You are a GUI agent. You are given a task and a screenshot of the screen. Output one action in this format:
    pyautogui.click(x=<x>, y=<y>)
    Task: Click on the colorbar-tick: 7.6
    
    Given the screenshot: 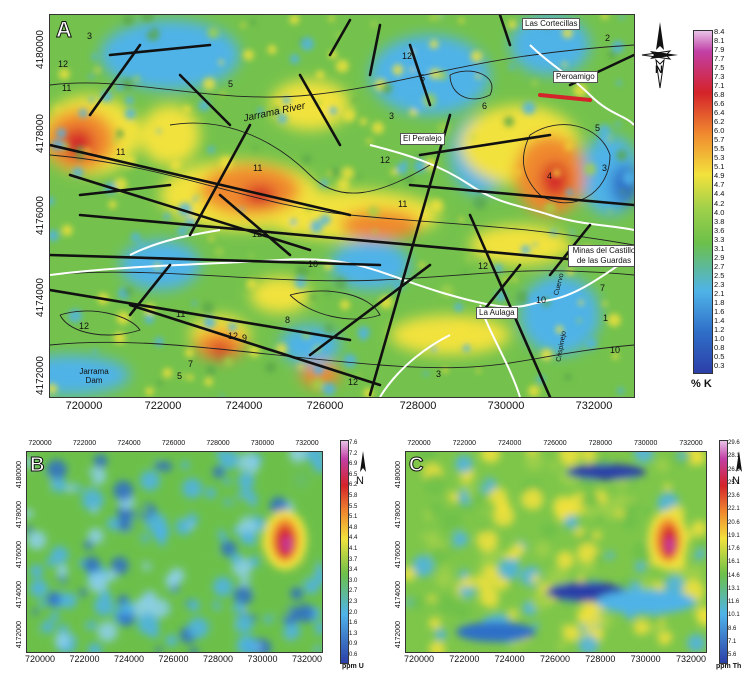 What is the action you would take?
    pyautogui.click(x=353, y=443)
    